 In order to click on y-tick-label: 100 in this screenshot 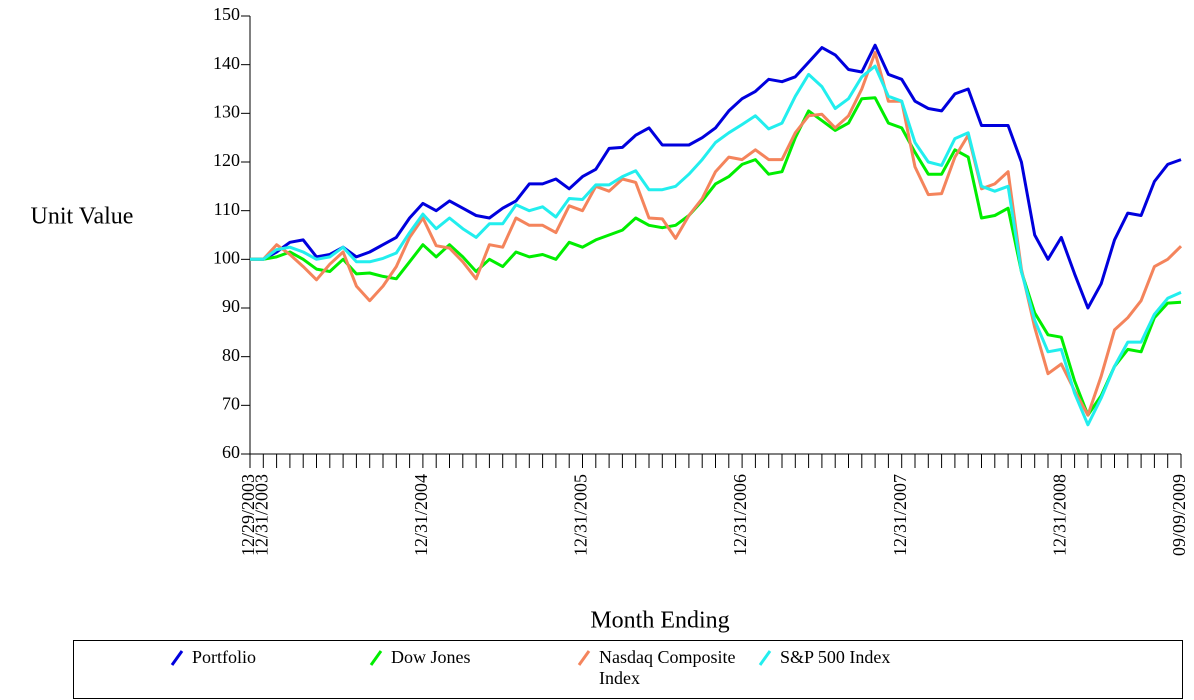, I will do `click(226, 257)`.